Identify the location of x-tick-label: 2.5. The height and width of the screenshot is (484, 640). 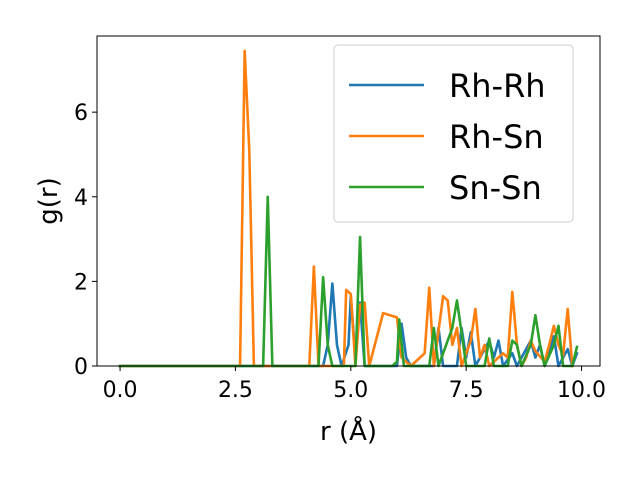
(235, 390).